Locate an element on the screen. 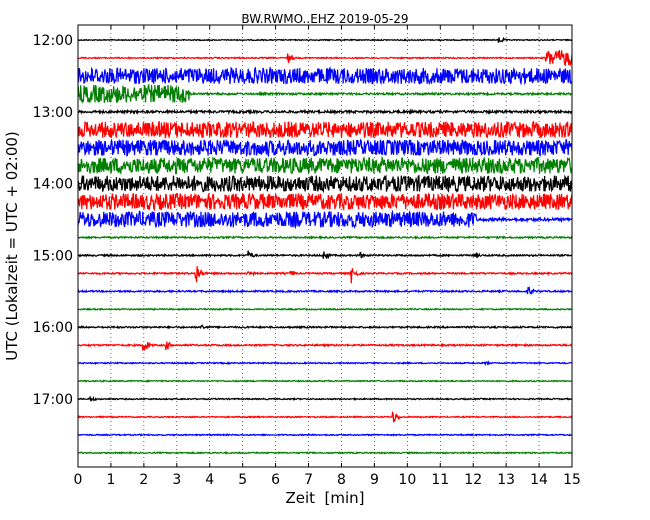 This screenshot has height=520, width=650. y-tick-label: 17:00 is located at coordinates (53, 400).